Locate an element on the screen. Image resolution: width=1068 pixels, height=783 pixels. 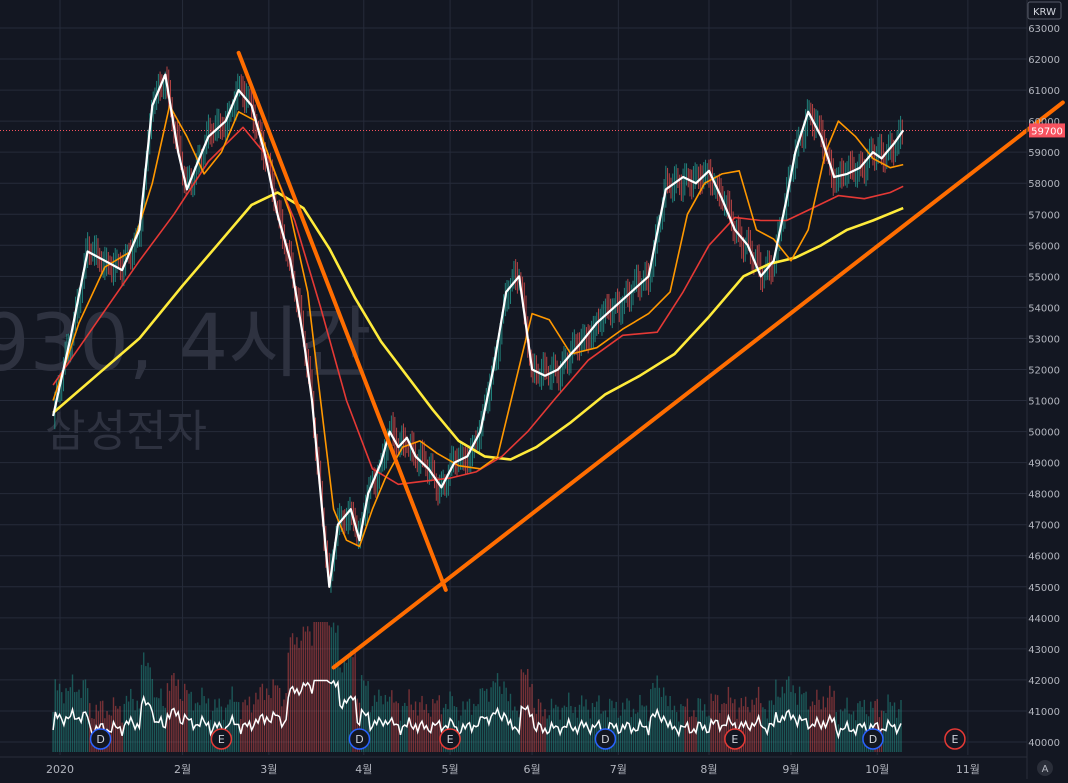
x-tick-label: 9월 is located at coordinates (790, 769).